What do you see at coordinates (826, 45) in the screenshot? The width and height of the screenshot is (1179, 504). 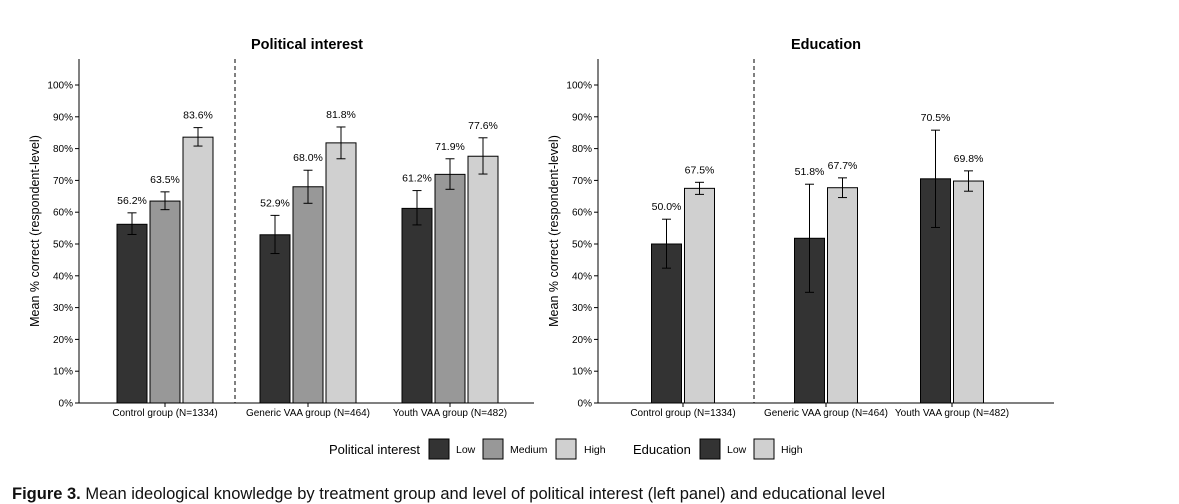 I see `panel-title: Education` at bounding box center [826, 45].